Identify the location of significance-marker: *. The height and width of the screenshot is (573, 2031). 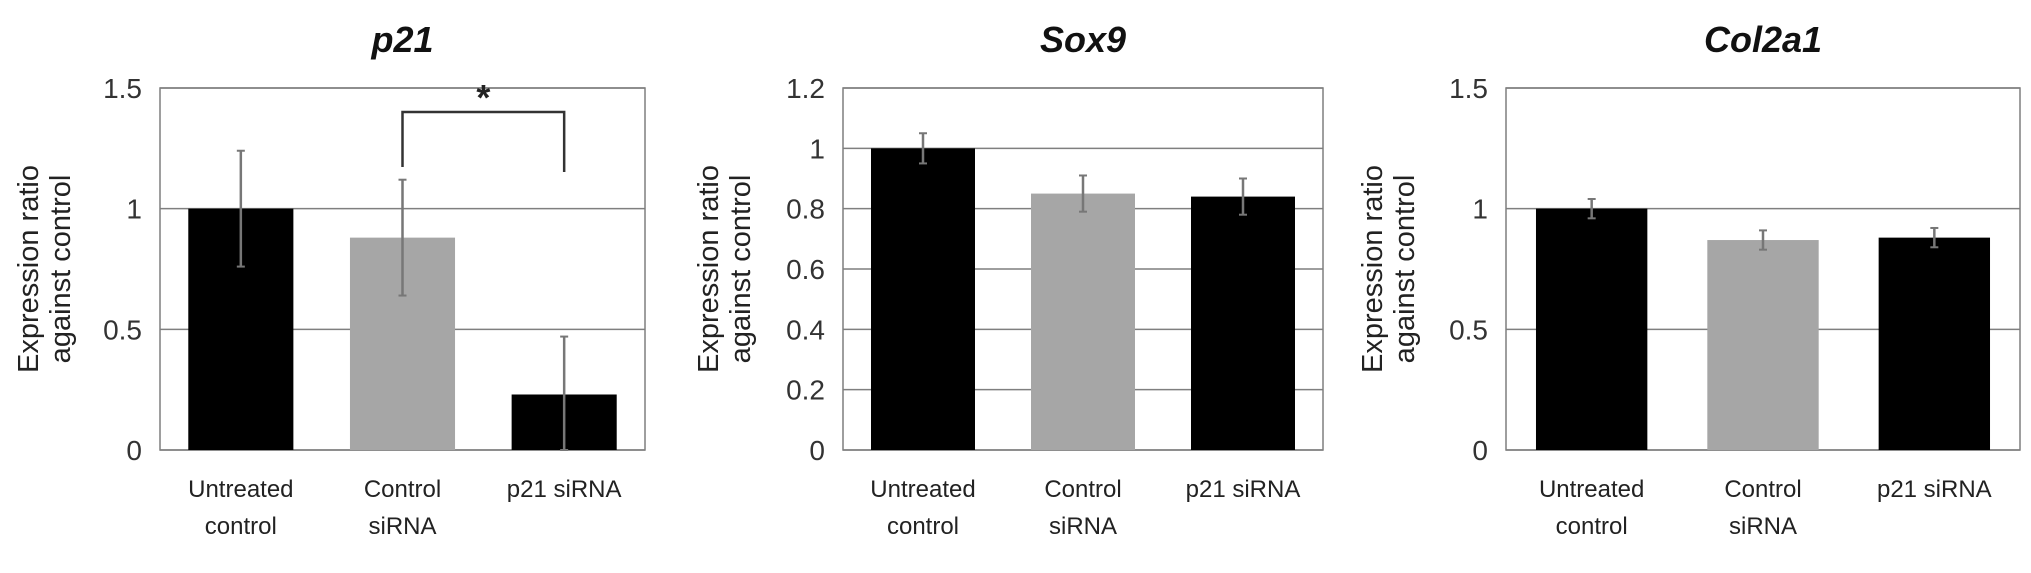
(483, 97).